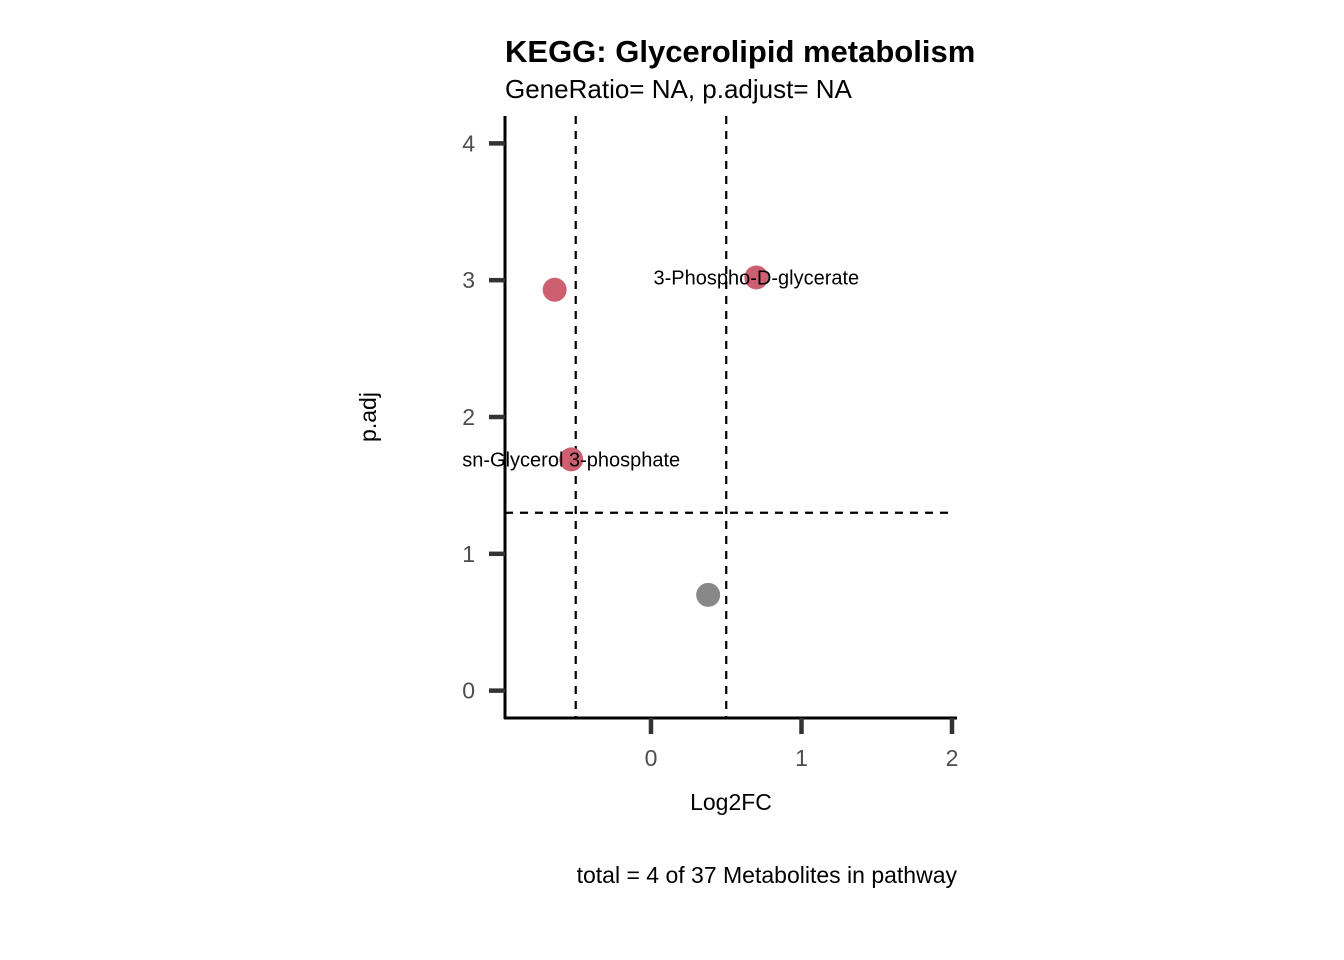 The width and height of the screenshot is (1344, 960). What do you see at coordinates (651, 758) in the screenshot?
I see `x-tick-label: 0` at bounding box center [651, 758].